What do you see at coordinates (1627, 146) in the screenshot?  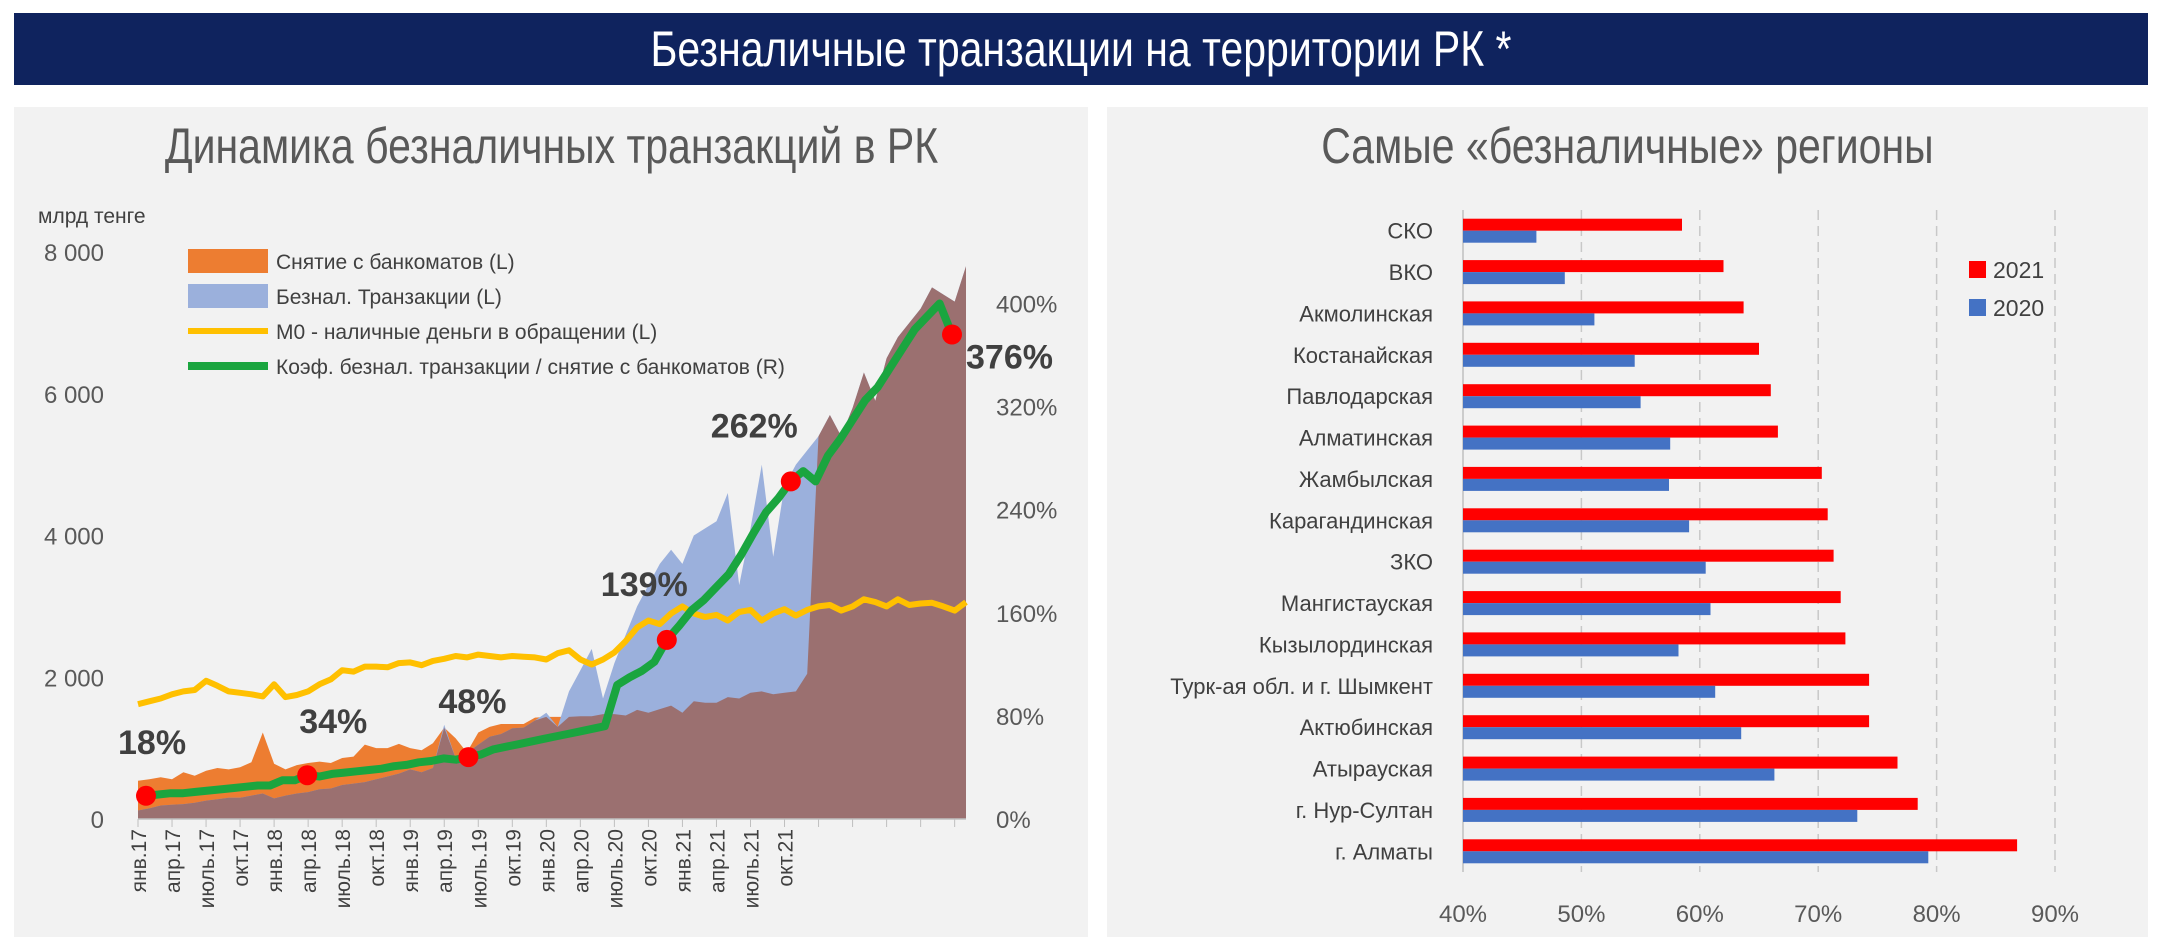 I see `regions-chart-title: Самые «безналичные» регионы` at bounding box center [1627, 146].